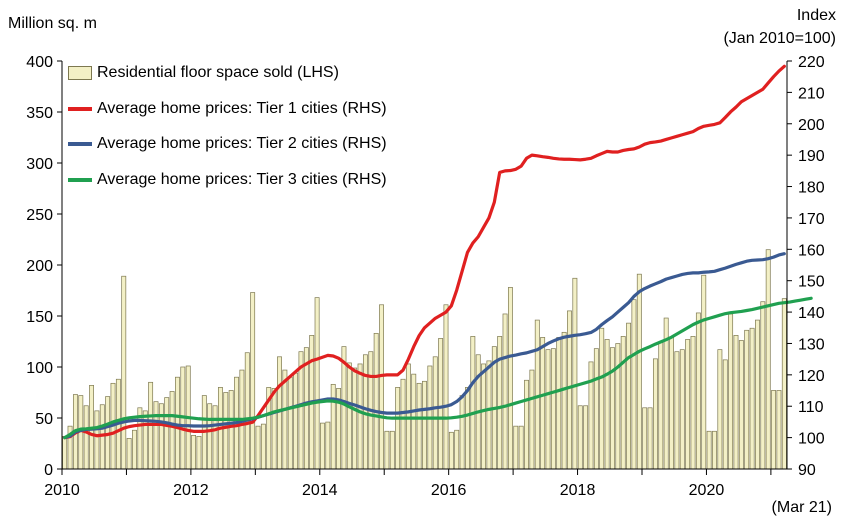 The width and height of the screenshot is (850, 522). What do you see at coordinates (449, 490) in the screenshot?
I see `x-tick-label: 2016` at bounding box center [449, 490].